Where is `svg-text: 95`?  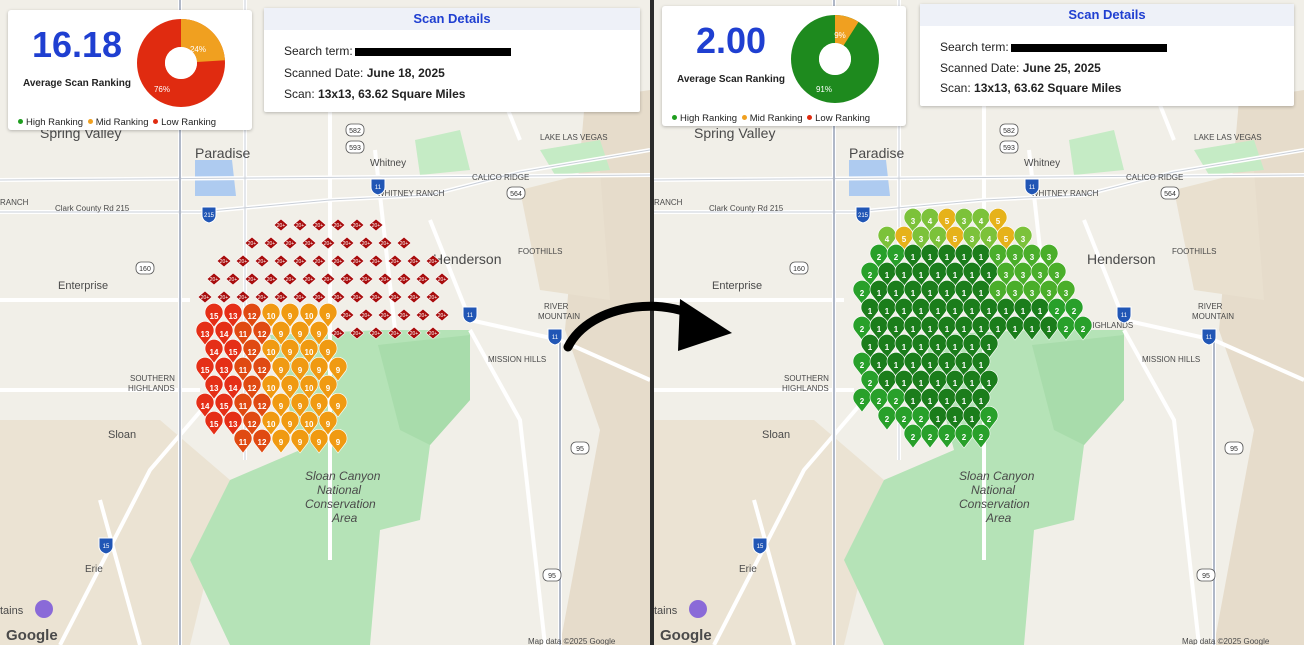 svg-text: 95 is located at coordinates (1206, 576).